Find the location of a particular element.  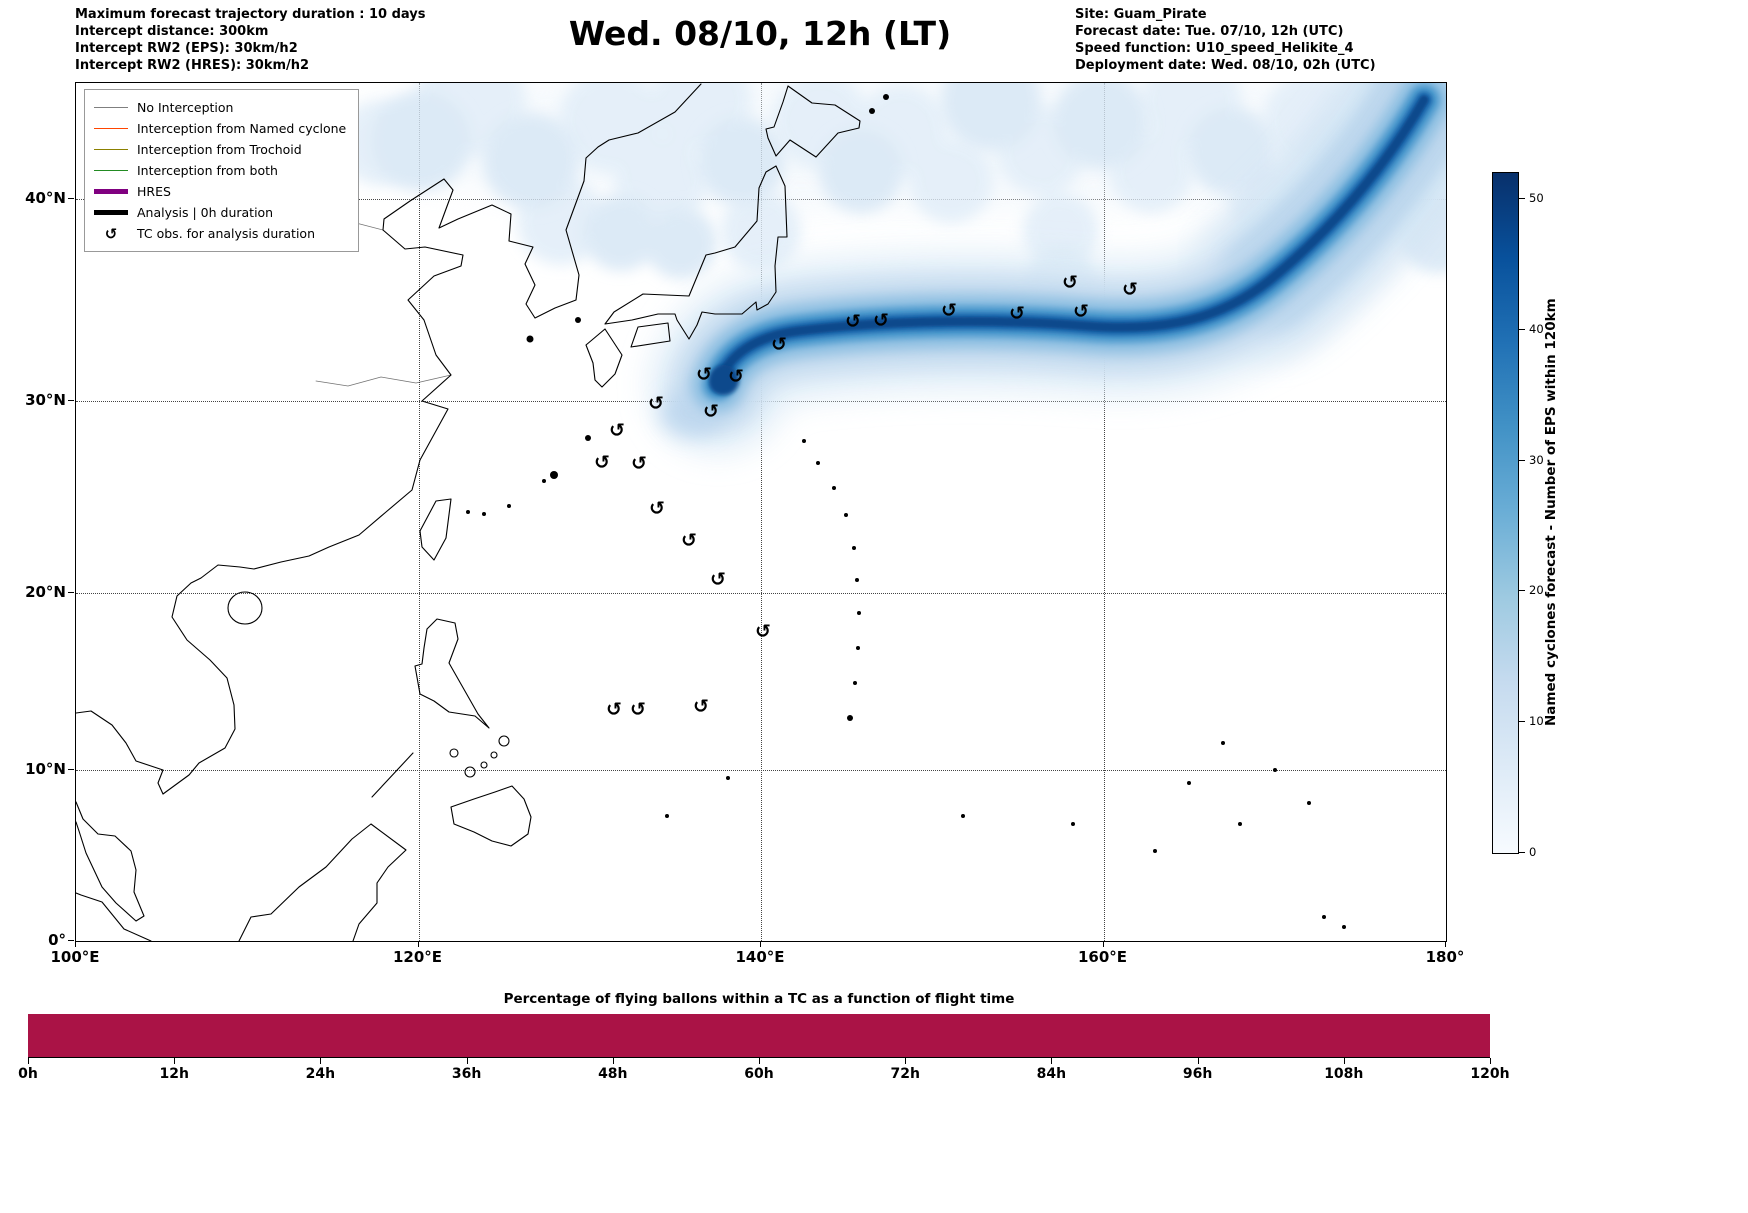

legend-item: HRES is located at coordinates (220, 191).